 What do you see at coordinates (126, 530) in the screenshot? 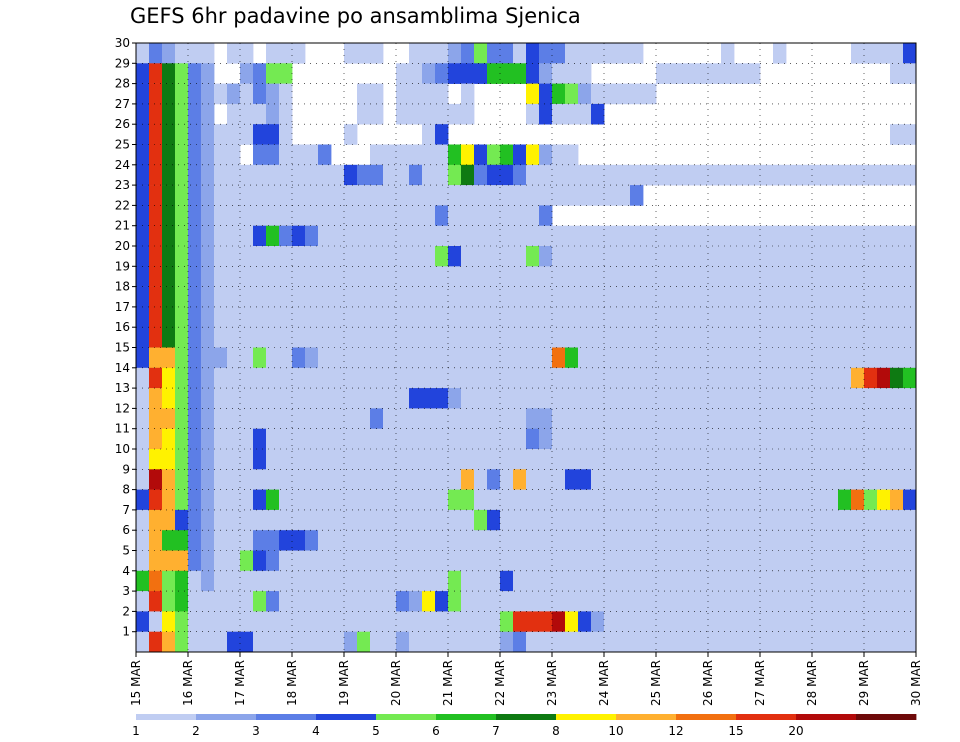
I see `y-tick-label: 6` at bounding box center [126, 530].